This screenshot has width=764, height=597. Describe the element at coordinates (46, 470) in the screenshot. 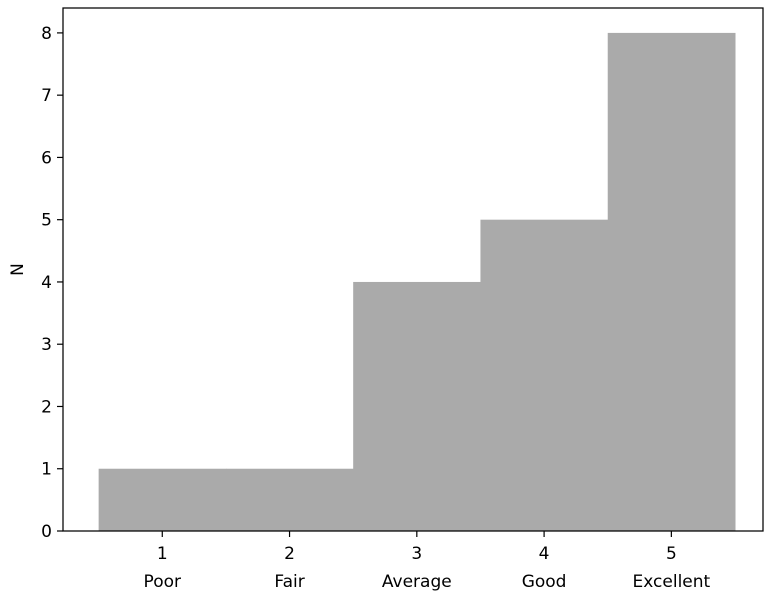

I see `y-tick-label: 1` at that location.